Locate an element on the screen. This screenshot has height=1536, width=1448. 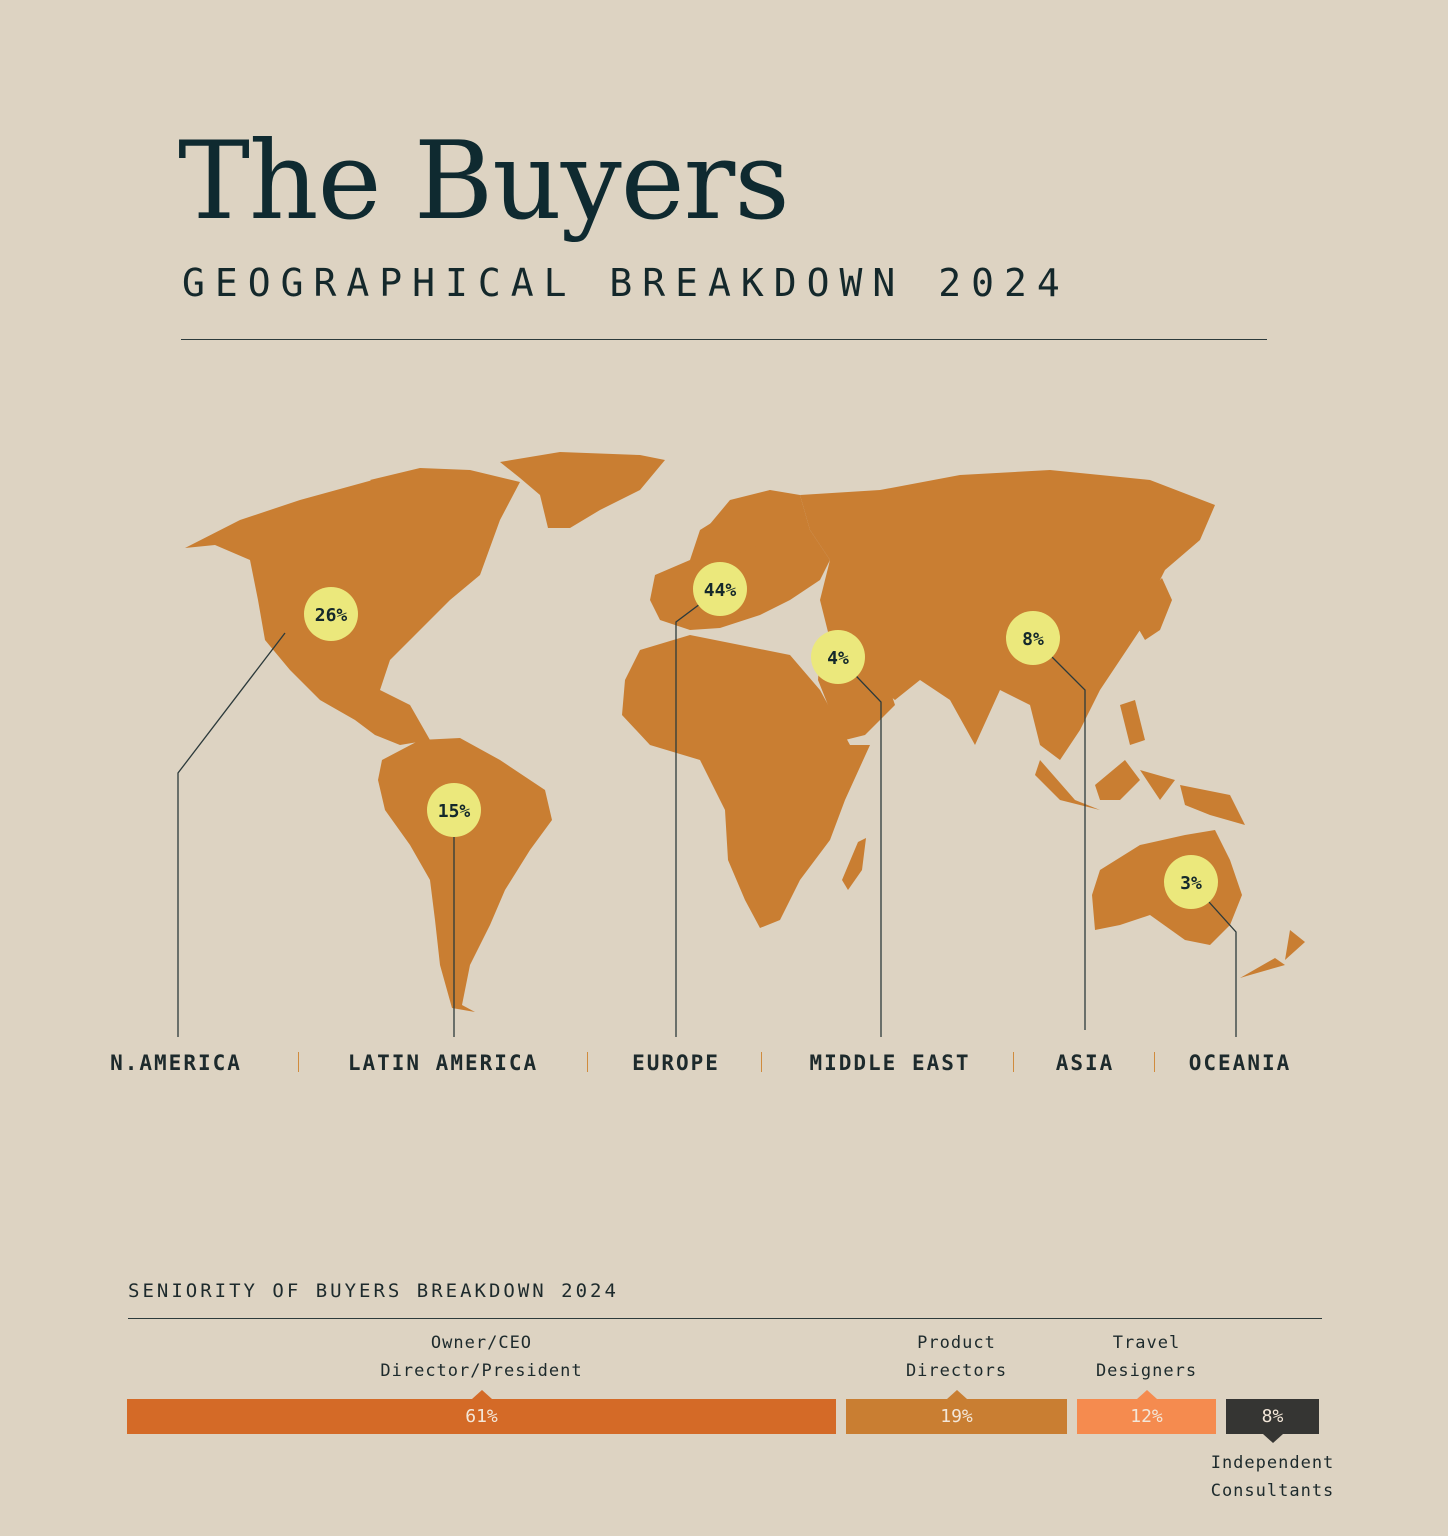
page-title: The Buyers is located at coordinates (484, 181).